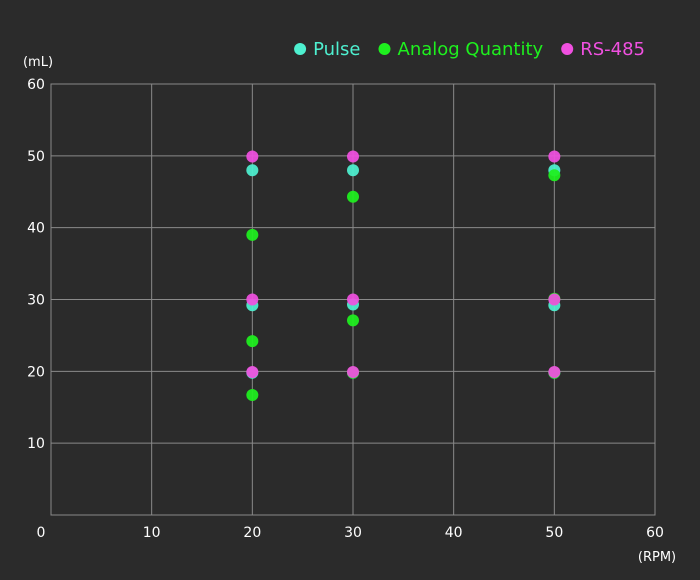  What do you see at coordinates (152, 533) in the screenshot?
I see `x-tick-label: 10` at bounding box center [152, 533].